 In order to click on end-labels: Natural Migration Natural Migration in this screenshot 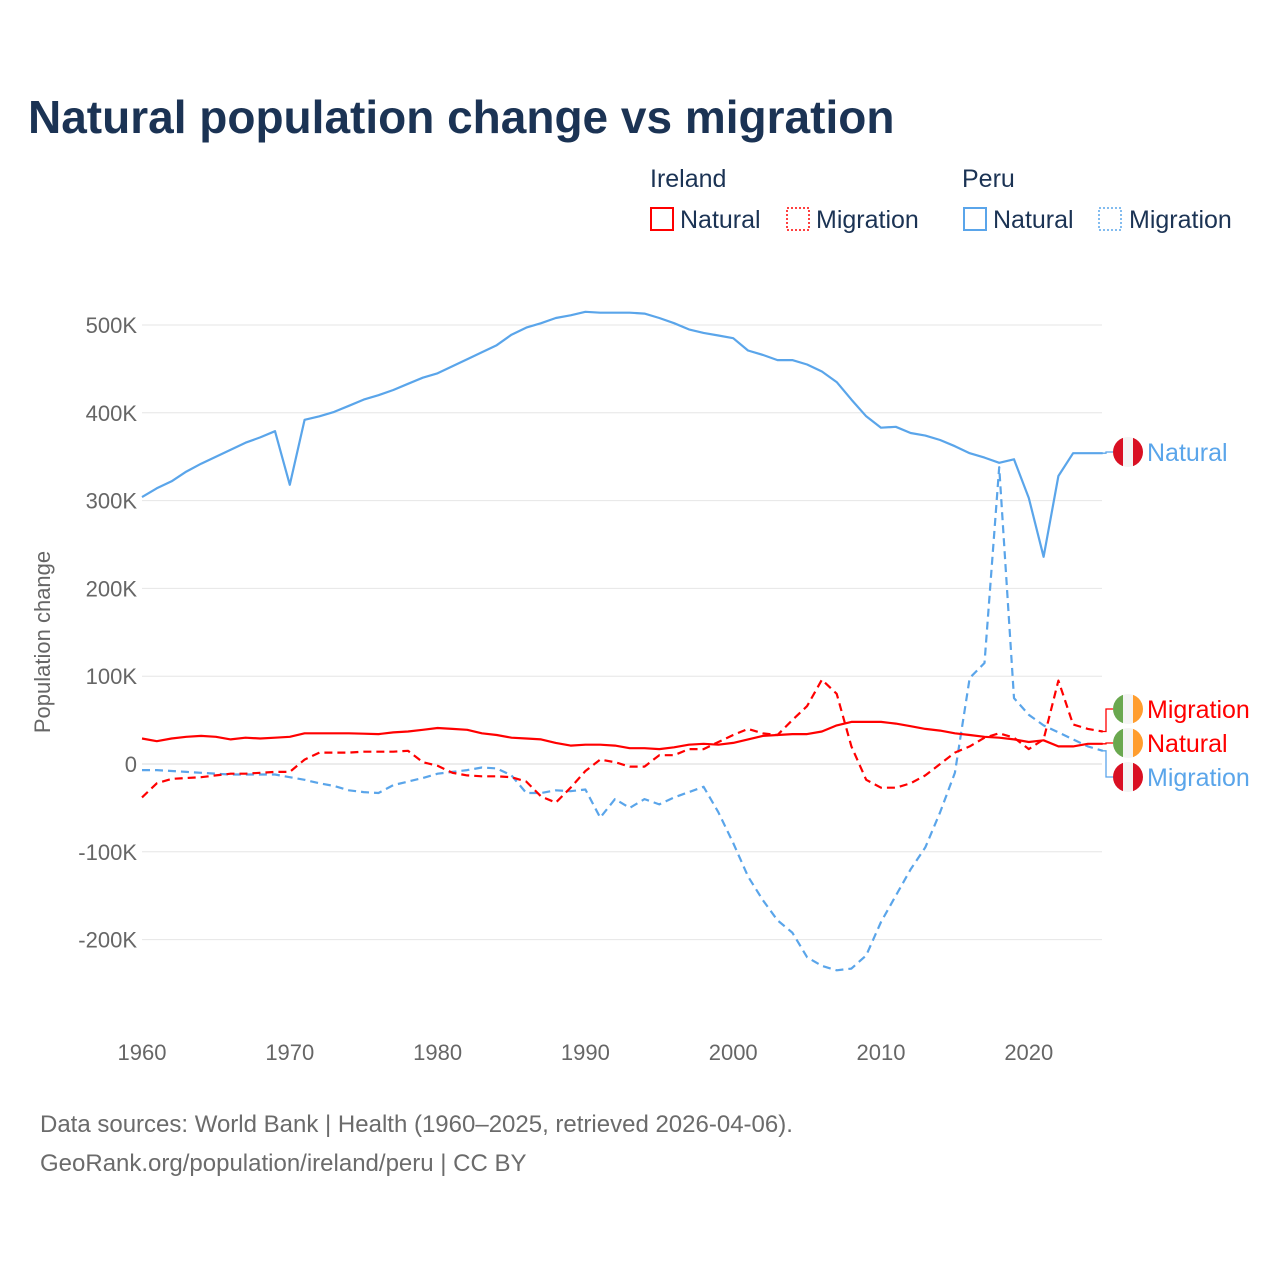, I will do `click(1176, 614)`.